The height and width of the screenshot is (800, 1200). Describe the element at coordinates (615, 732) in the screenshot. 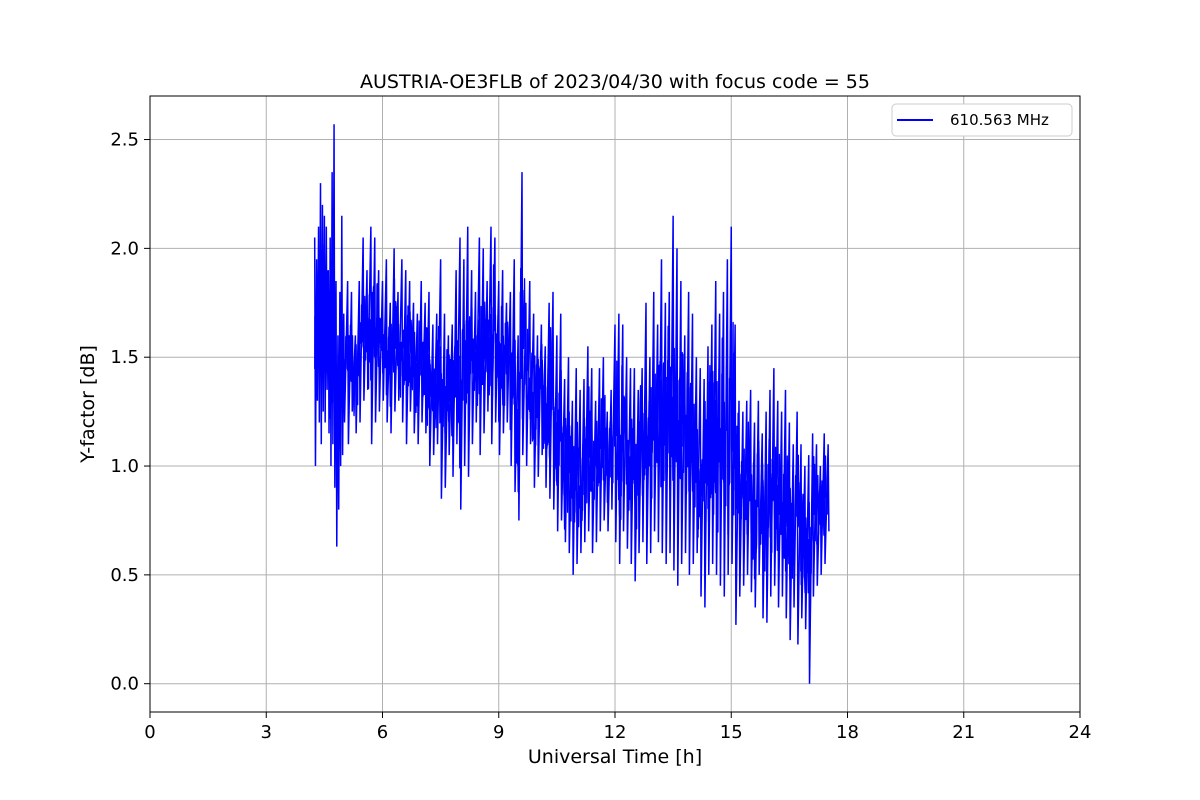

I see `x-tick-label: 12` at that location.